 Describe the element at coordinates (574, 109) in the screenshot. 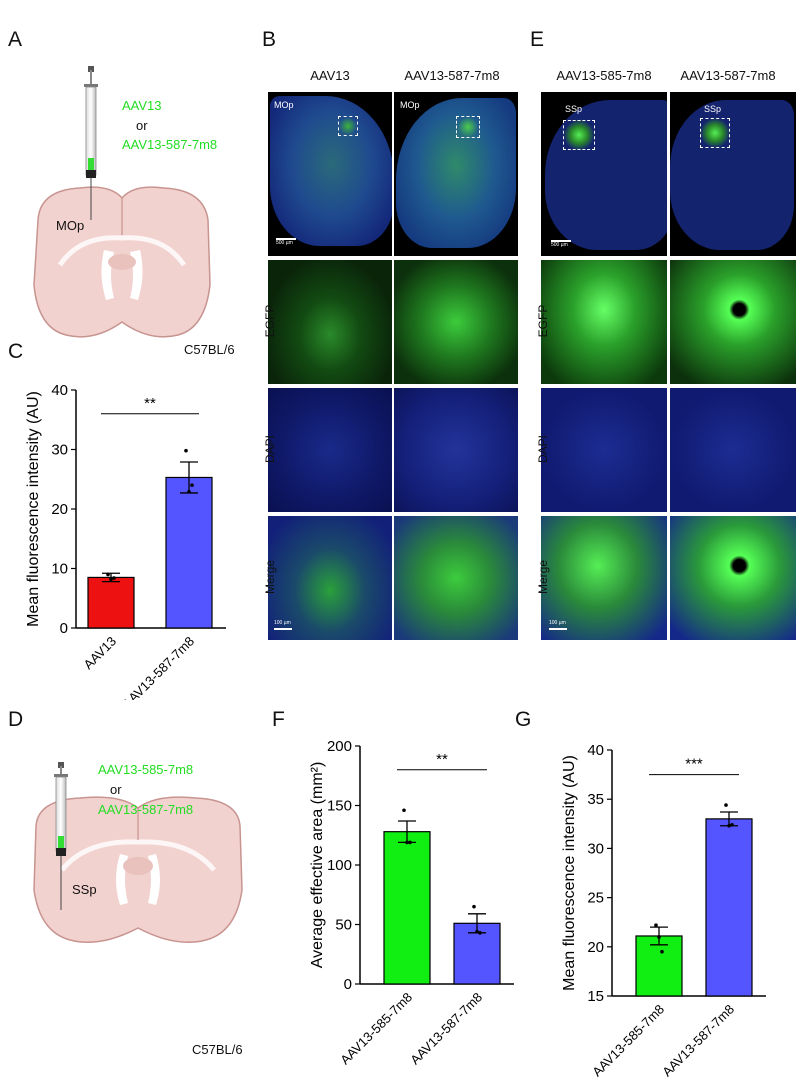

I see `region-label-e1: SSp` at that location.